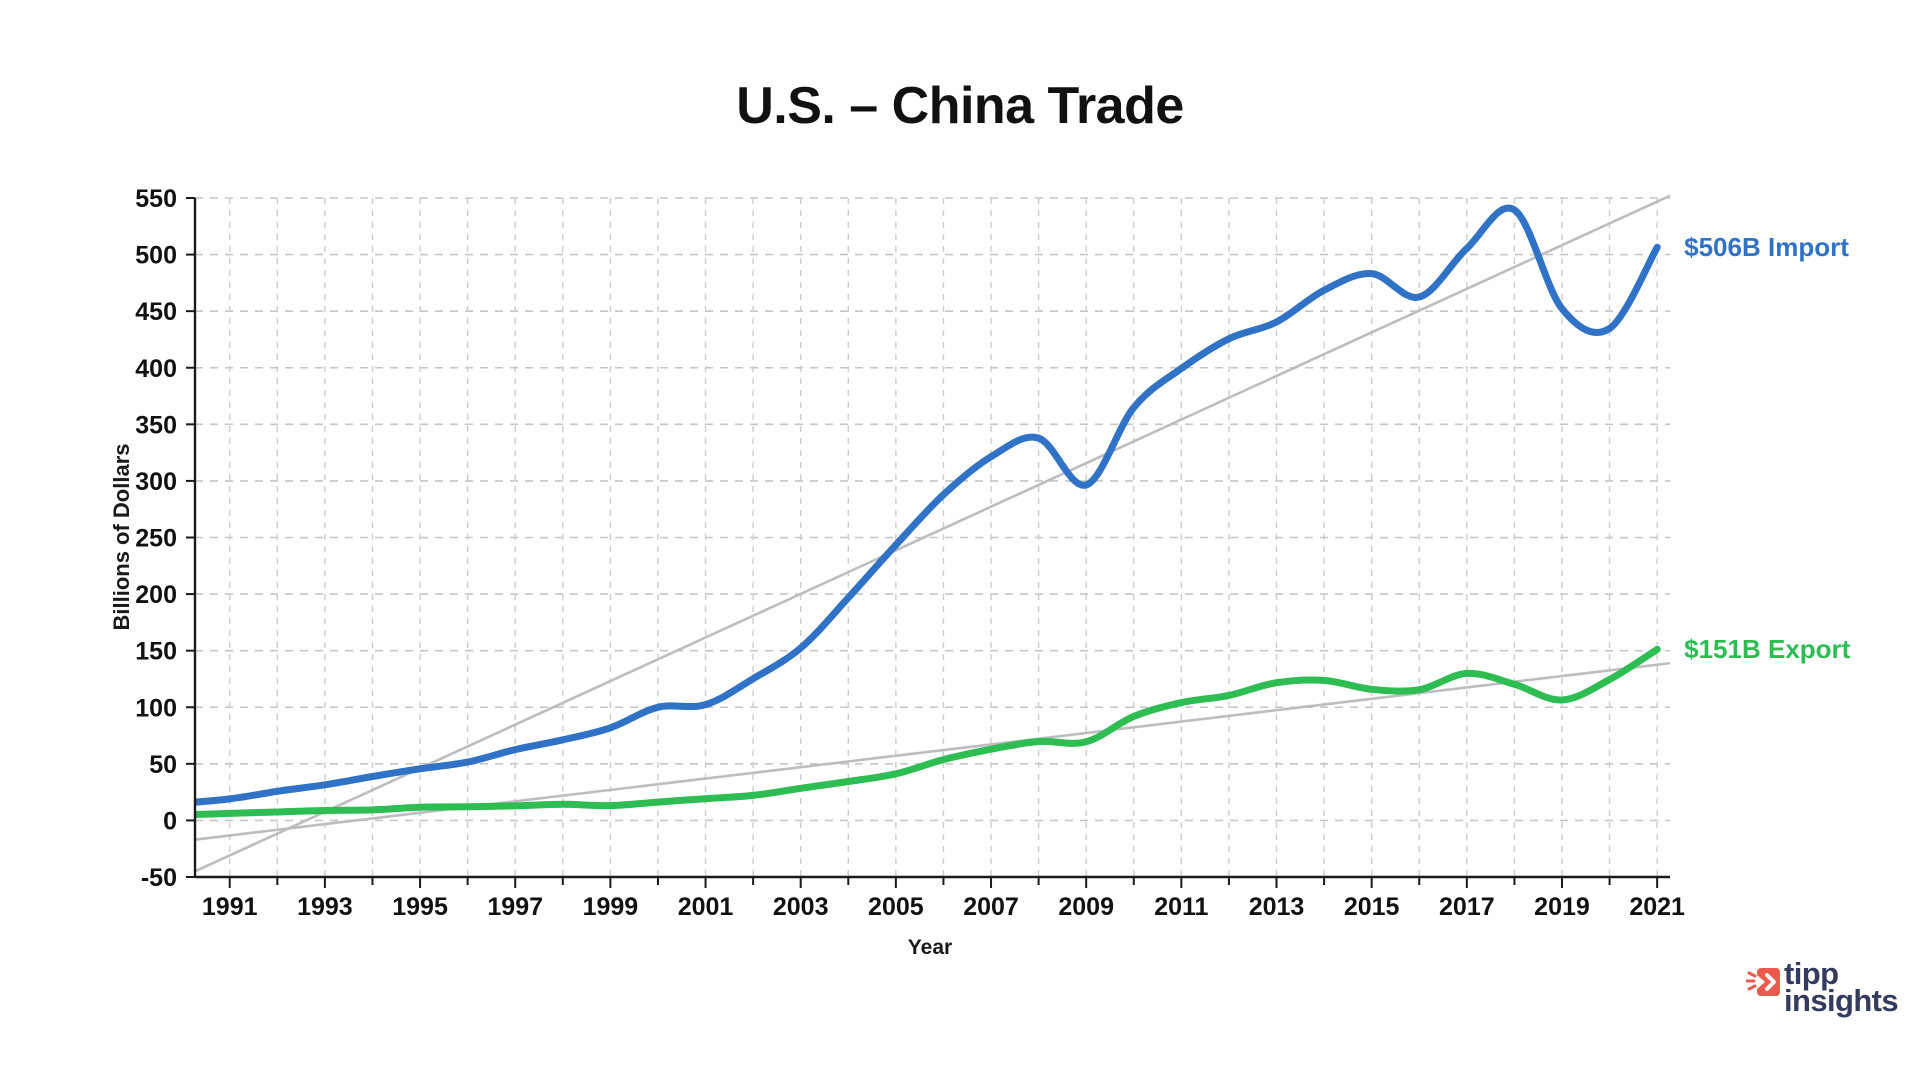 The height and width of the screenshot is (1080, 1920). What do you see at coordinates (801, 907) in the screenshot?
I see `x-tick-label: 2003` at bounding box center [801, 907].